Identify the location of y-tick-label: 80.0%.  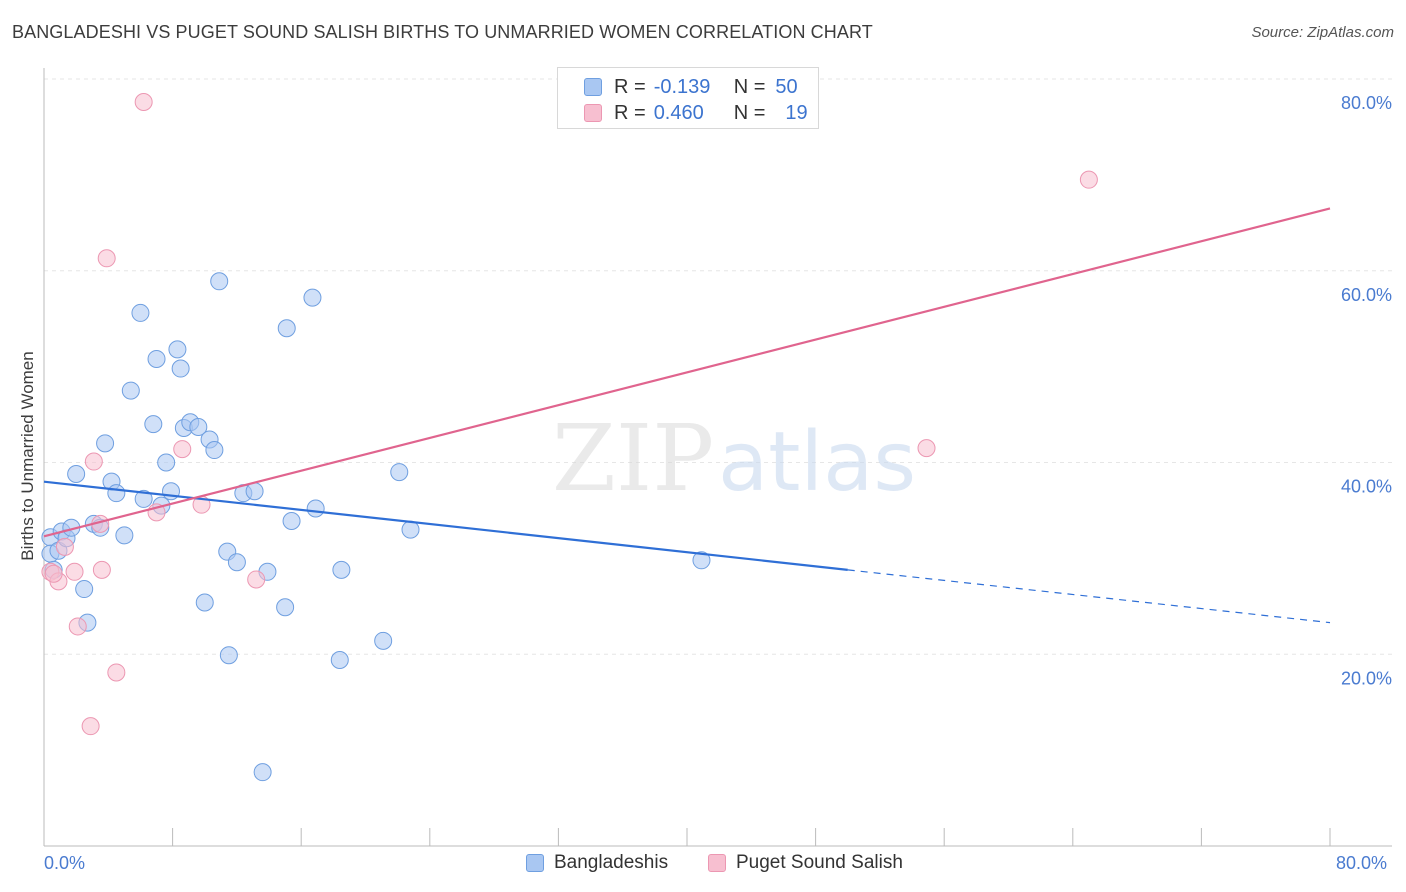
(1366, 103).